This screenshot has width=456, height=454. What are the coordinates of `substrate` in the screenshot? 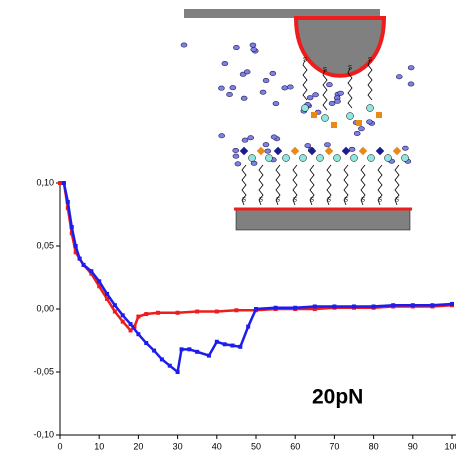 It's located at (323, 220).